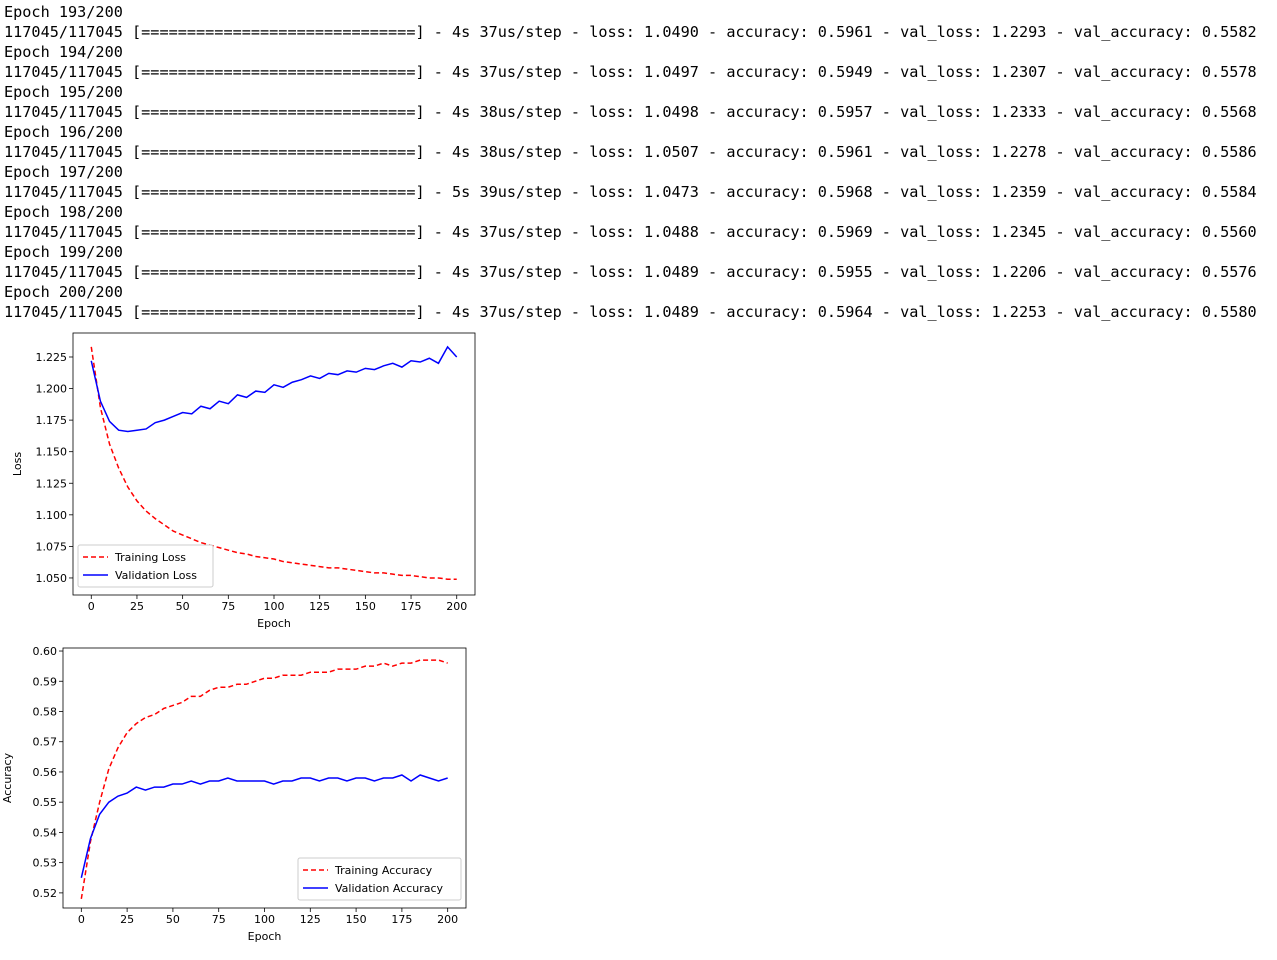  I want to click on y-tick-label: 1.125, so click(52, 483).